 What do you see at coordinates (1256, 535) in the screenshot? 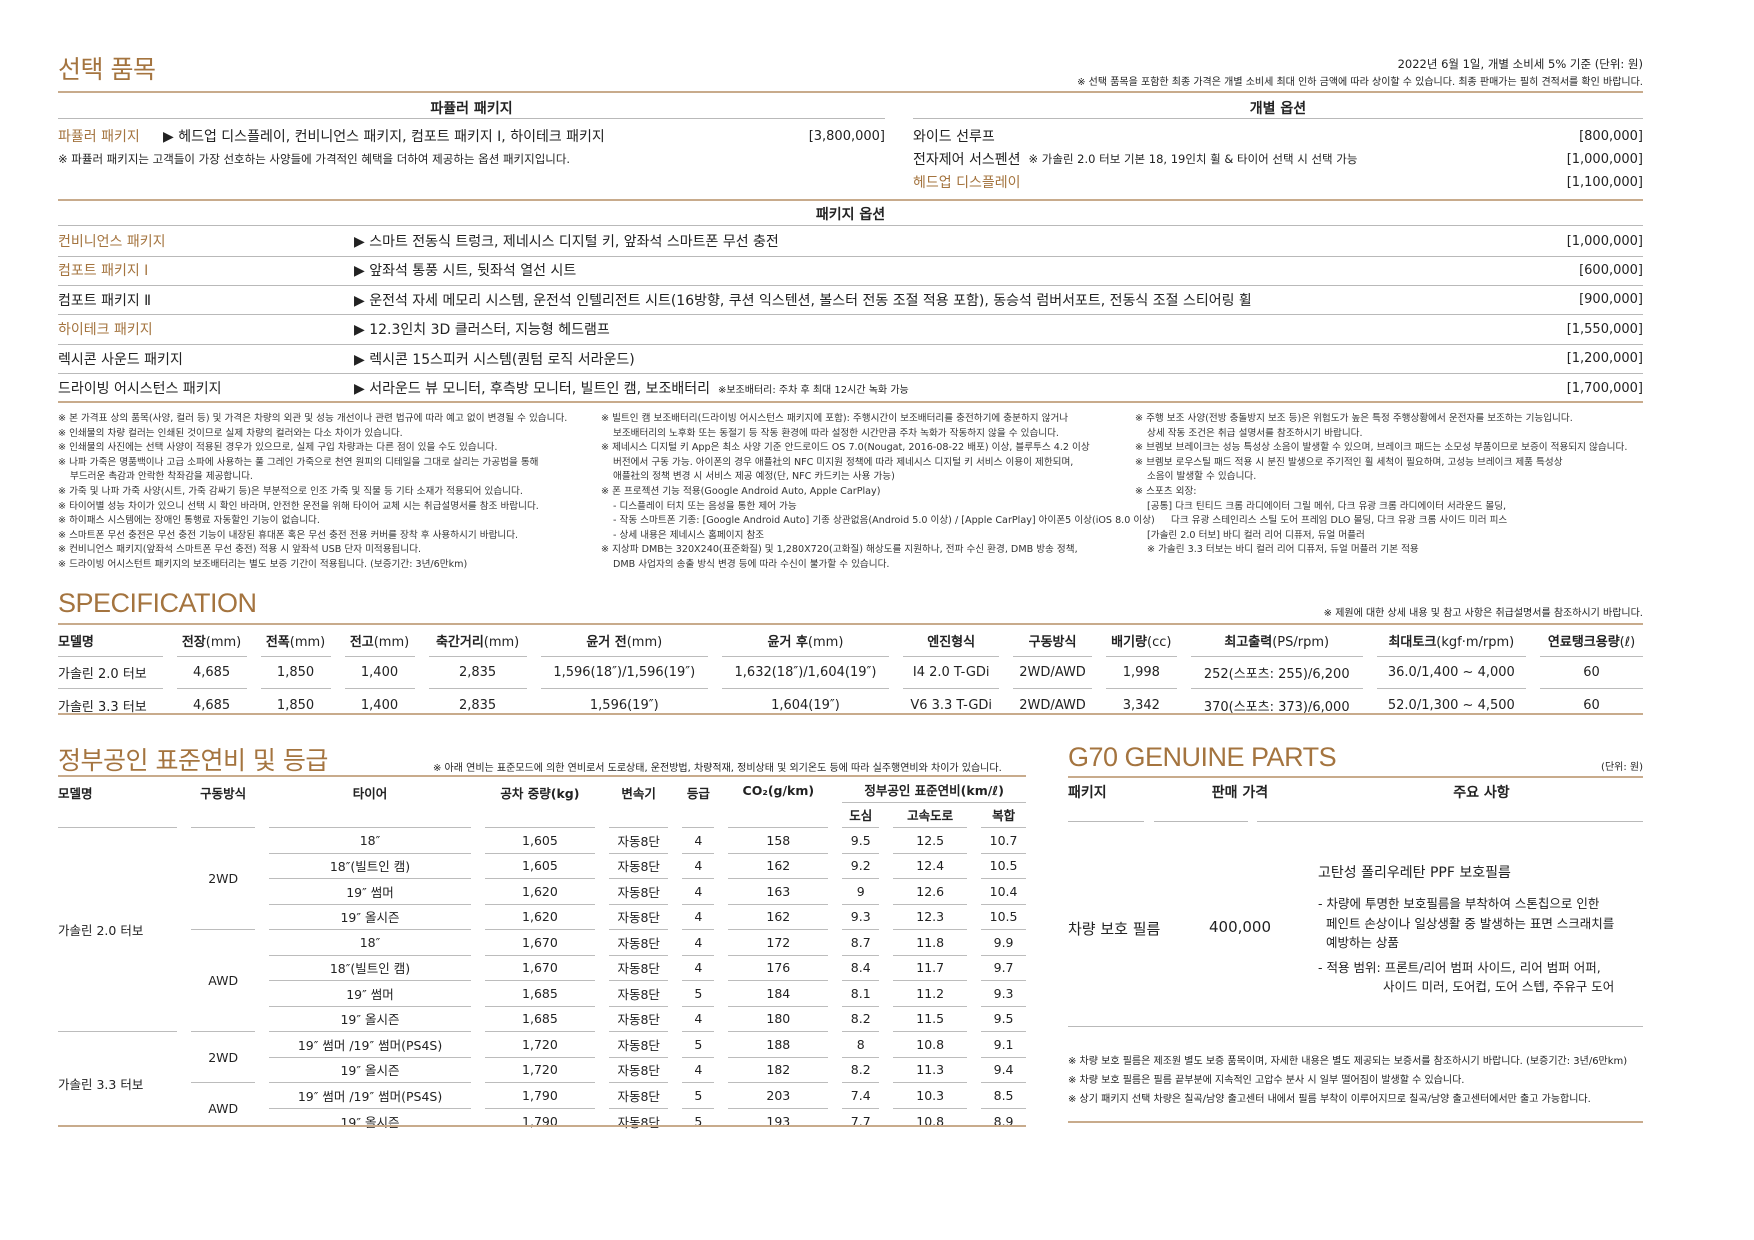
I see `note-line: [가솔린 2.0 터보] 바디 컬러 리어 디퓨저, 듀얼 머플러` at bounding box center [1256, 535].